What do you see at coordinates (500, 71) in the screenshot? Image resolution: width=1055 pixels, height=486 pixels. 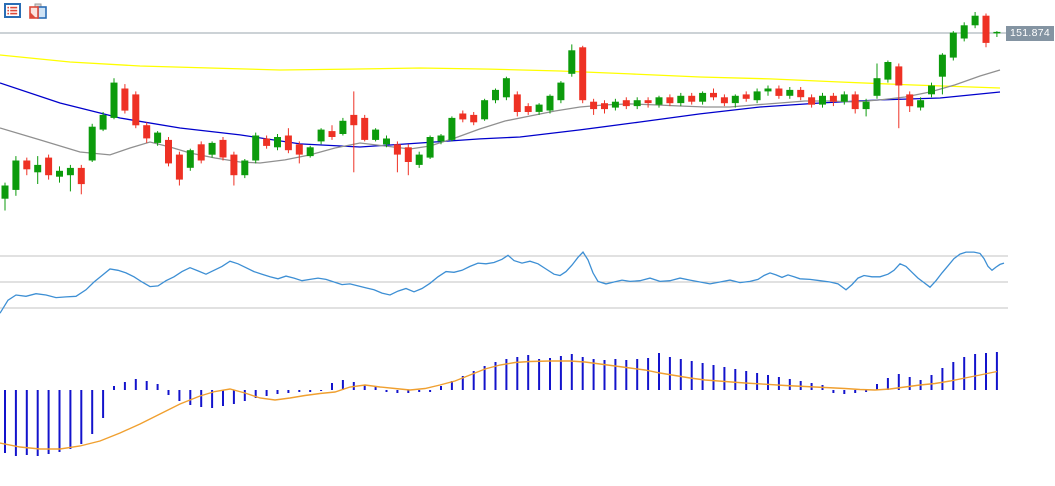 I see `ma-slow-yellow` at bounding box center [500, 71].